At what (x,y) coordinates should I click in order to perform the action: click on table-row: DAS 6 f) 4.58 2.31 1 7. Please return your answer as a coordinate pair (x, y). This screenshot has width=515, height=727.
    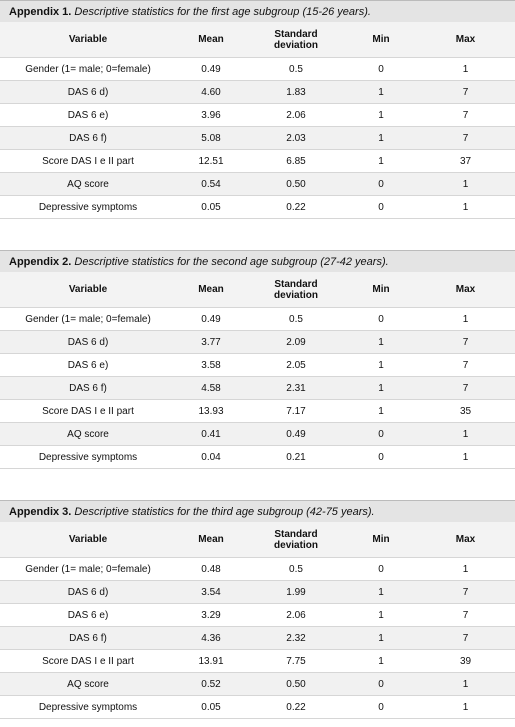
    Looking at the image, I should click on (257, 388).